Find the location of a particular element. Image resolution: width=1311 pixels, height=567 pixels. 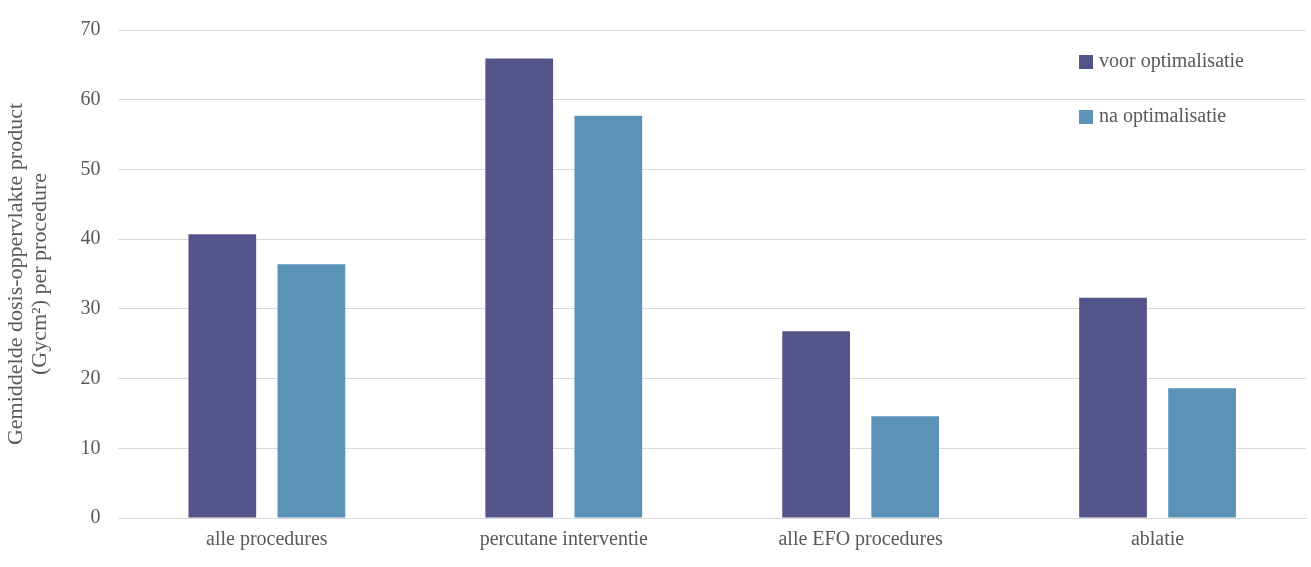

x-tick-label: percutane interventie is located at coordinates (563, 539).